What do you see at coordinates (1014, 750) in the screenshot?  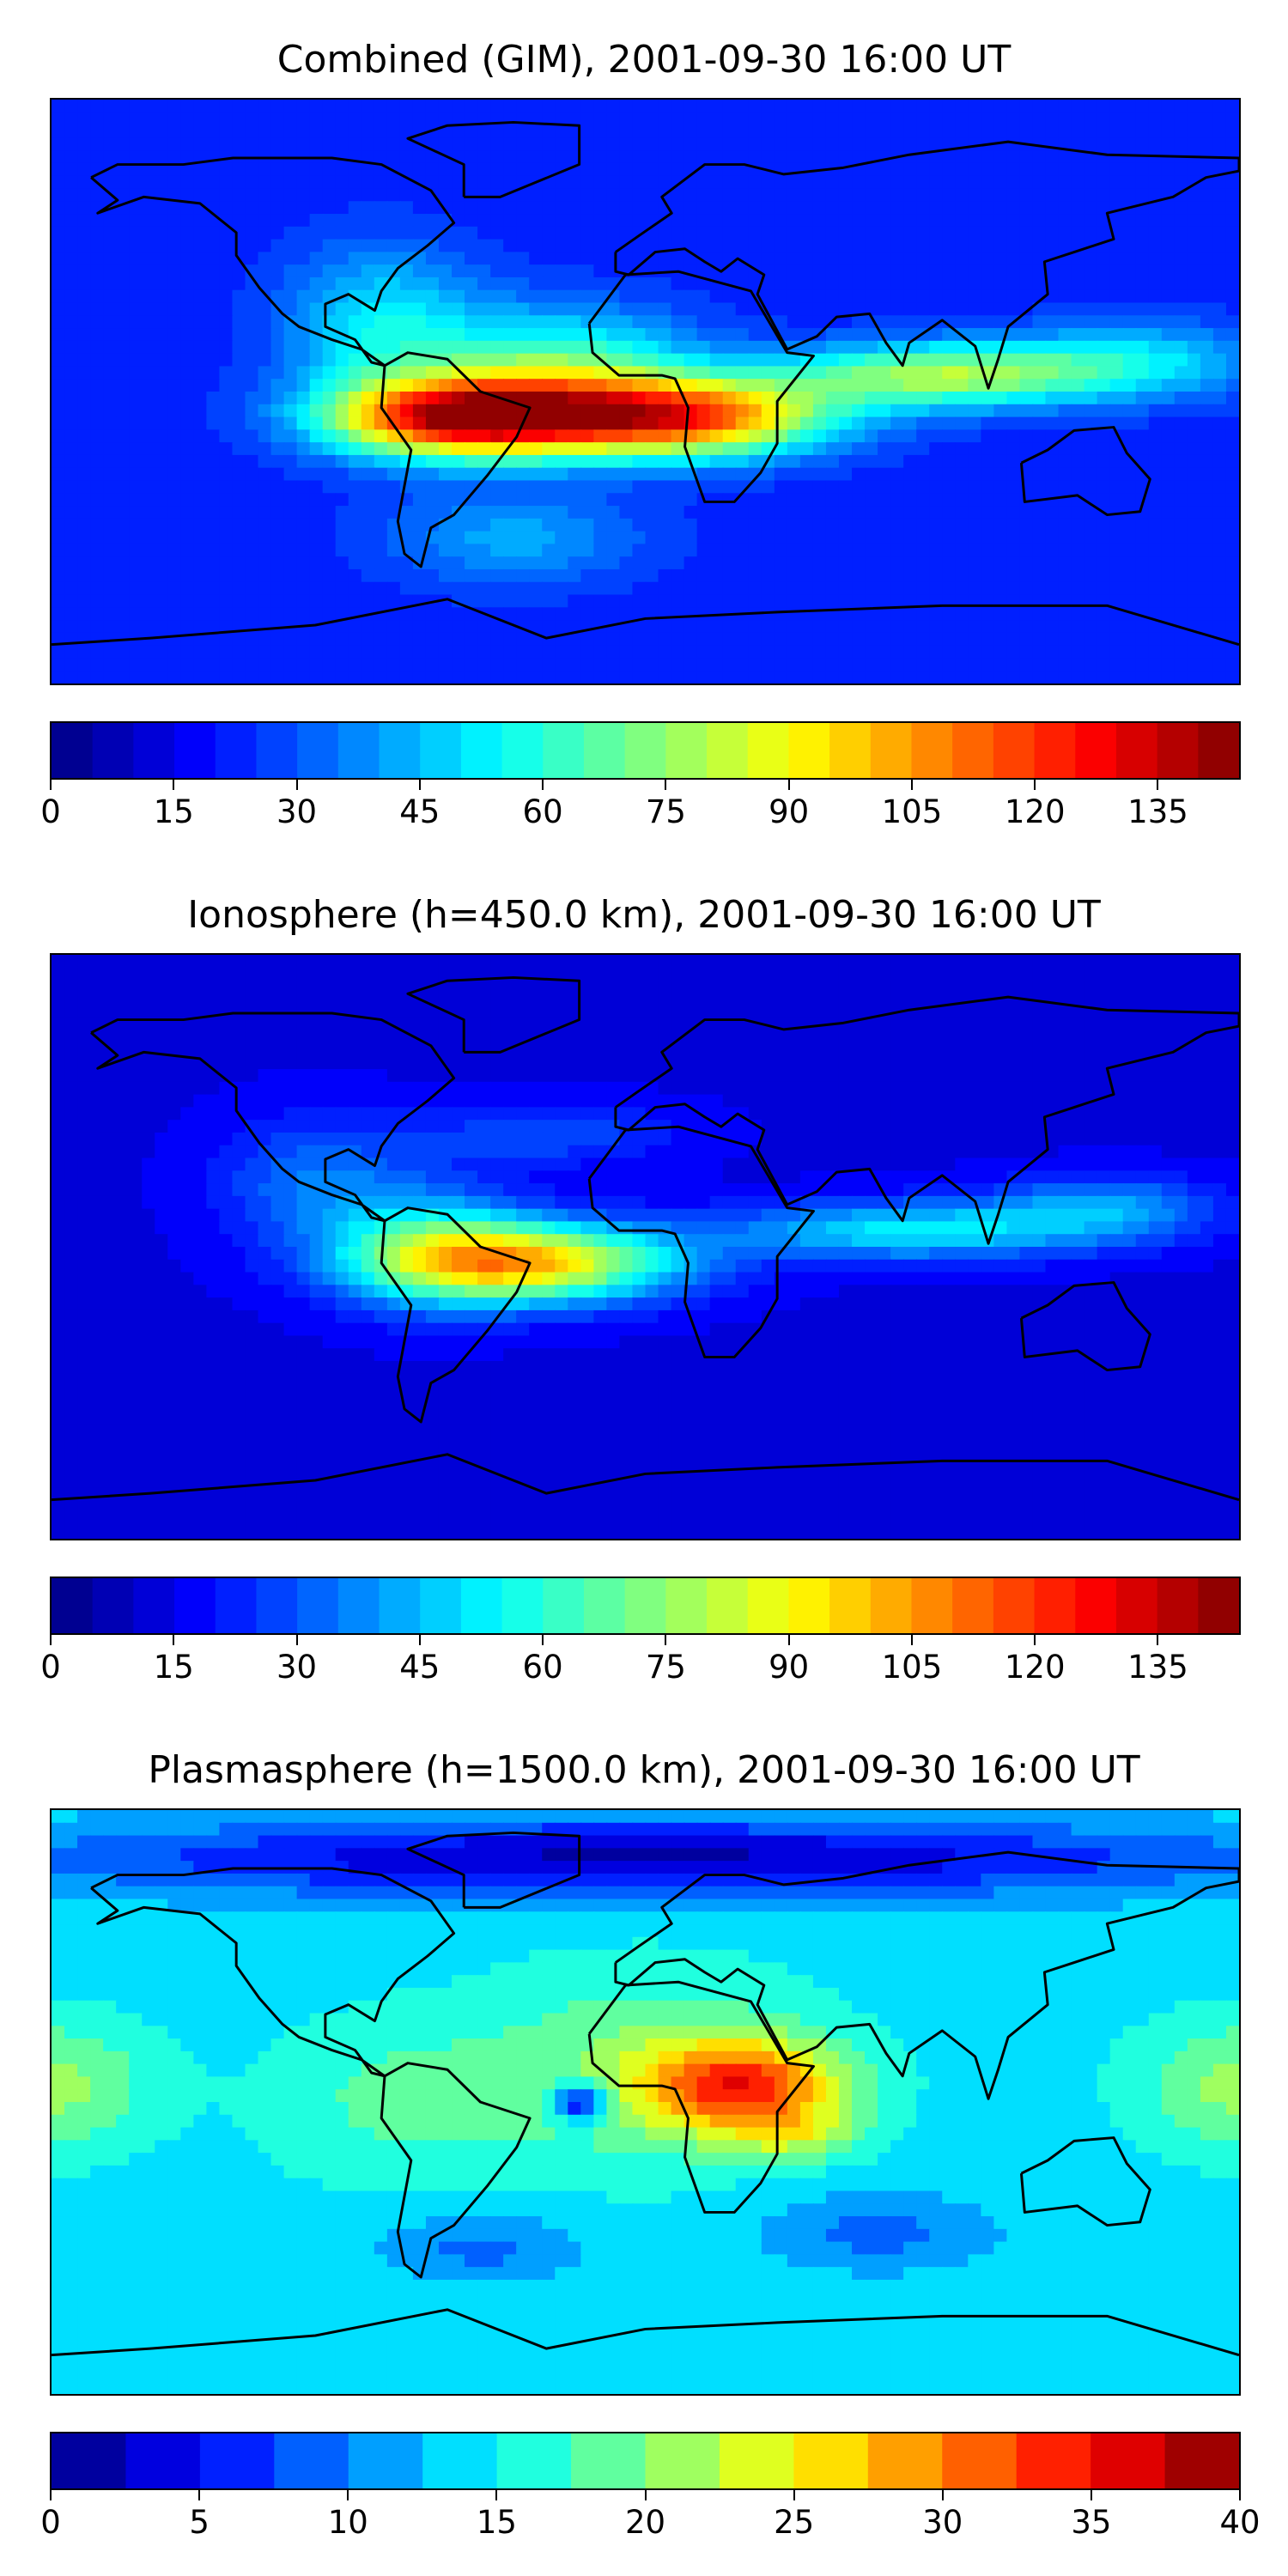 I see `colorbar-swatch` at bounding box center [1014, 750].